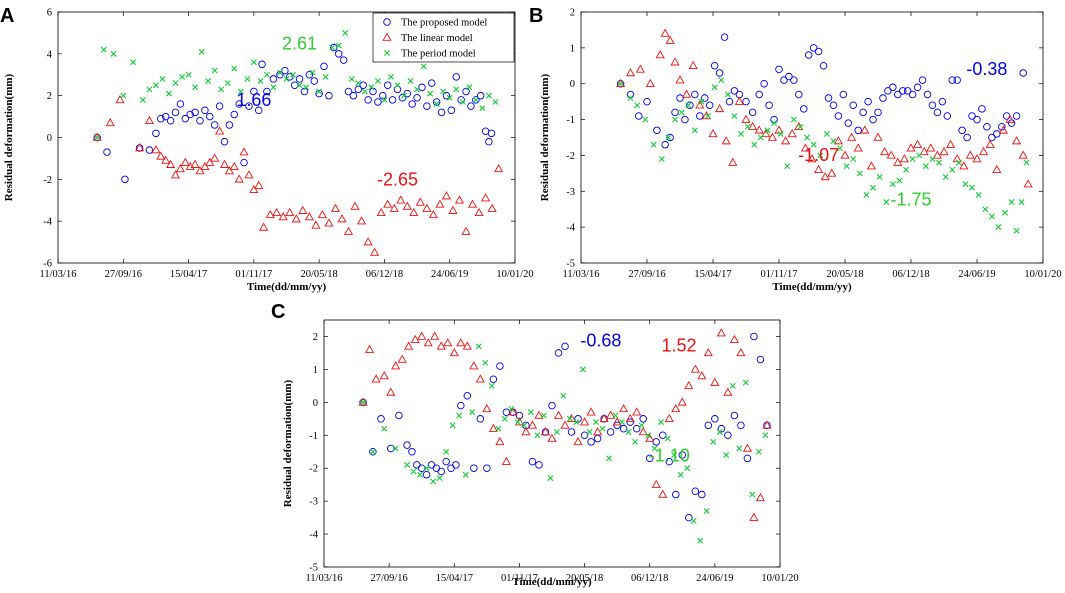  What do you see at coordinates (812, 287) in the screenshot?
I see `x-axis-label: Time(dd/mm/yy)` at bounding box center [812, 287].